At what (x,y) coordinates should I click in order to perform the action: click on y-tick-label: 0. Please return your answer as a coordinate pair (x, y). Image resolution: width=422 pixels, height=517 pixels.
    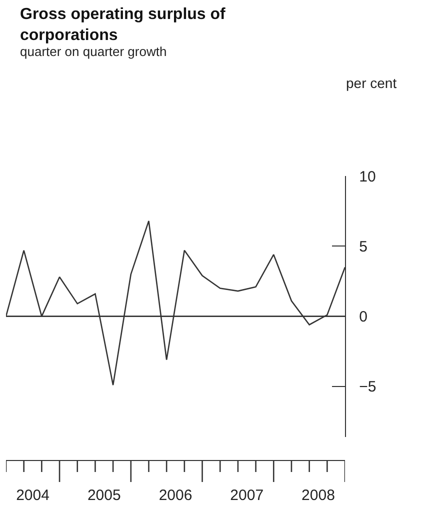
    Looking at the image, I should click on (363, 317).